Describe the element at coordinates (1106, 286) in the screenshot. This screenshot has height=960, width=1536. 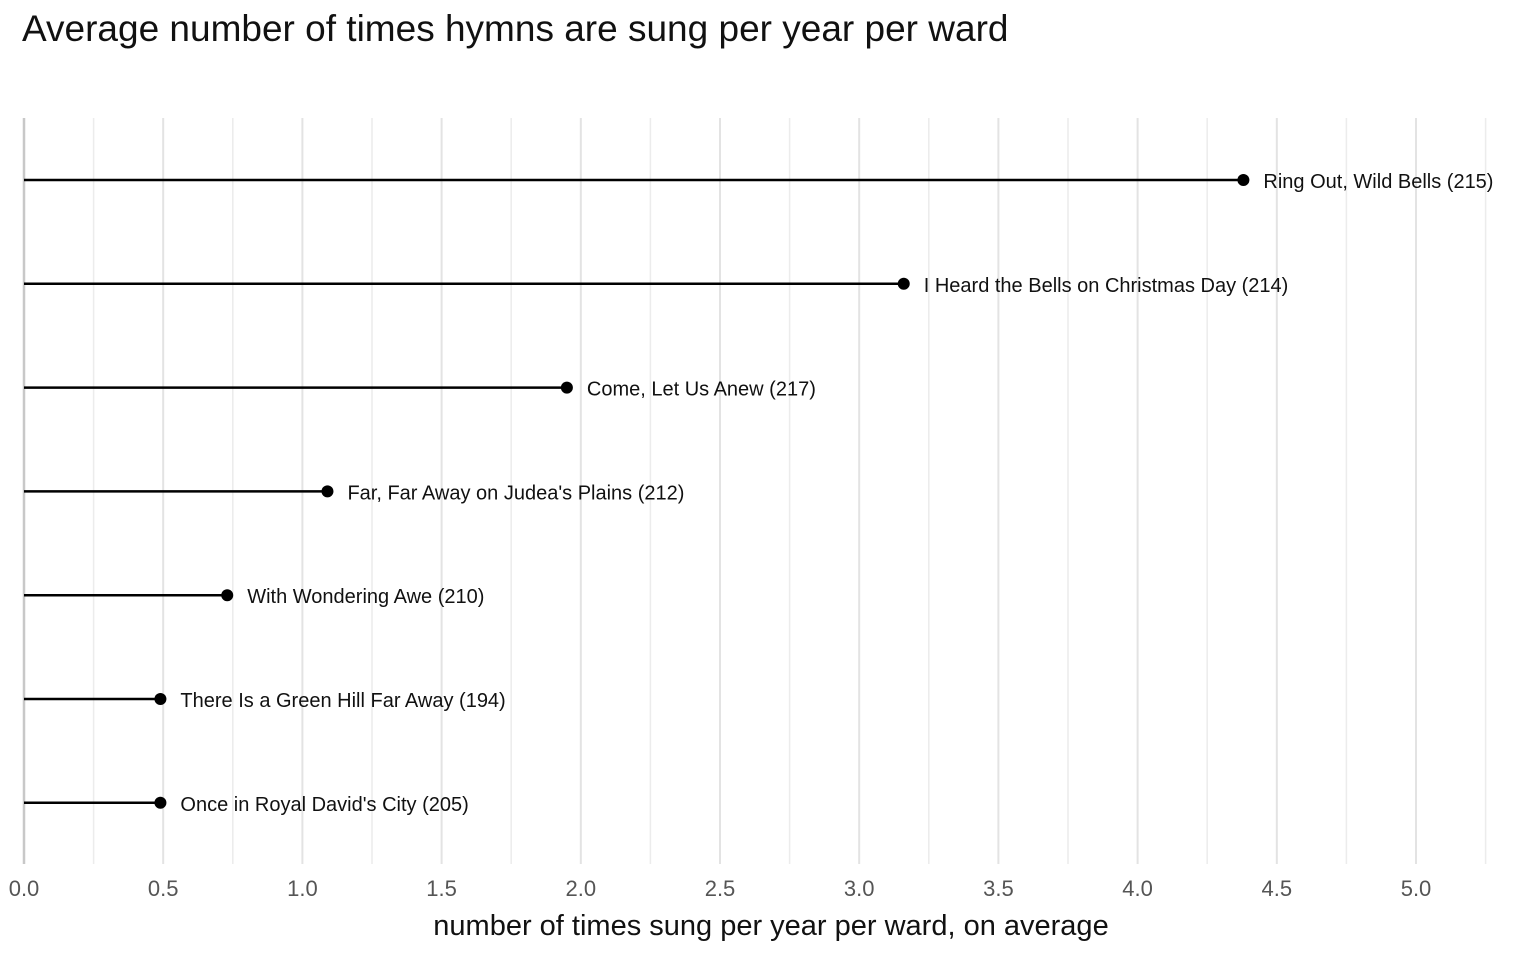
I see `point-label: I Heard the Bells on Christmas Day (214)` at that location.